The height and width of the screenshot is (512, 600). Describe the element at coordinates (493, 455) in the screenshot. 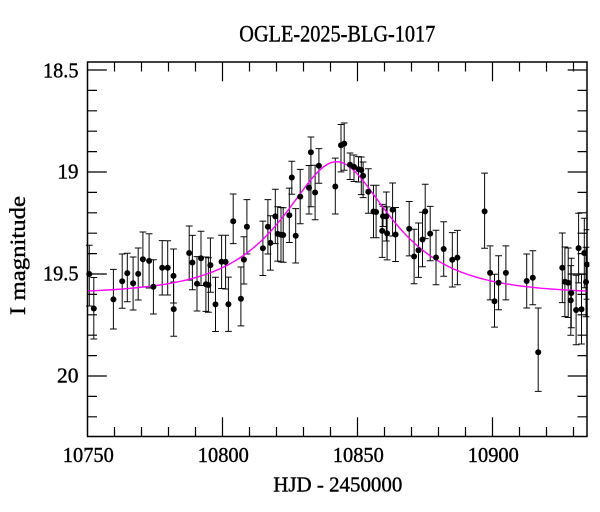

I see `svg-text: 10900` at that location.